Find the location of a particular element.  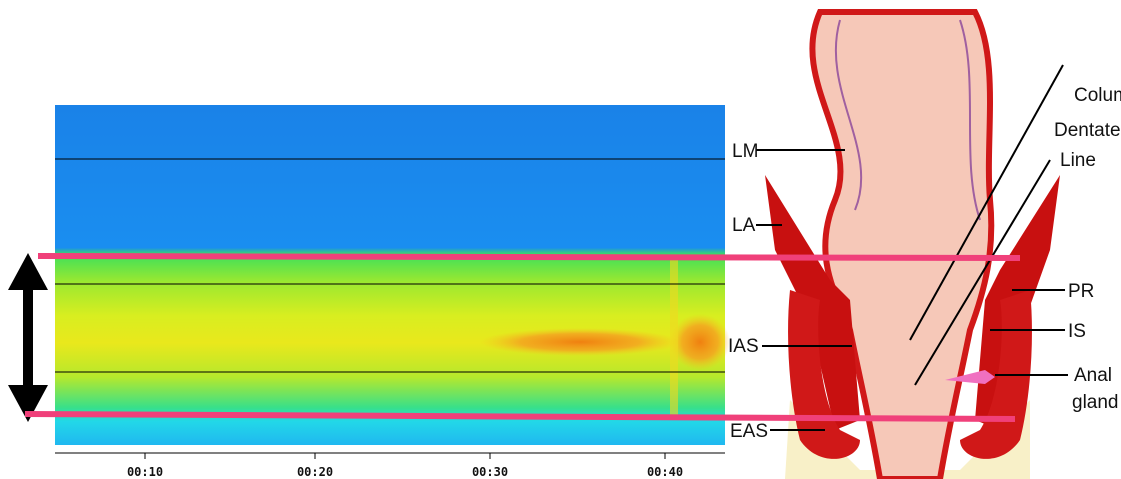

label-is: IS is located at coordinates (1077, 331).